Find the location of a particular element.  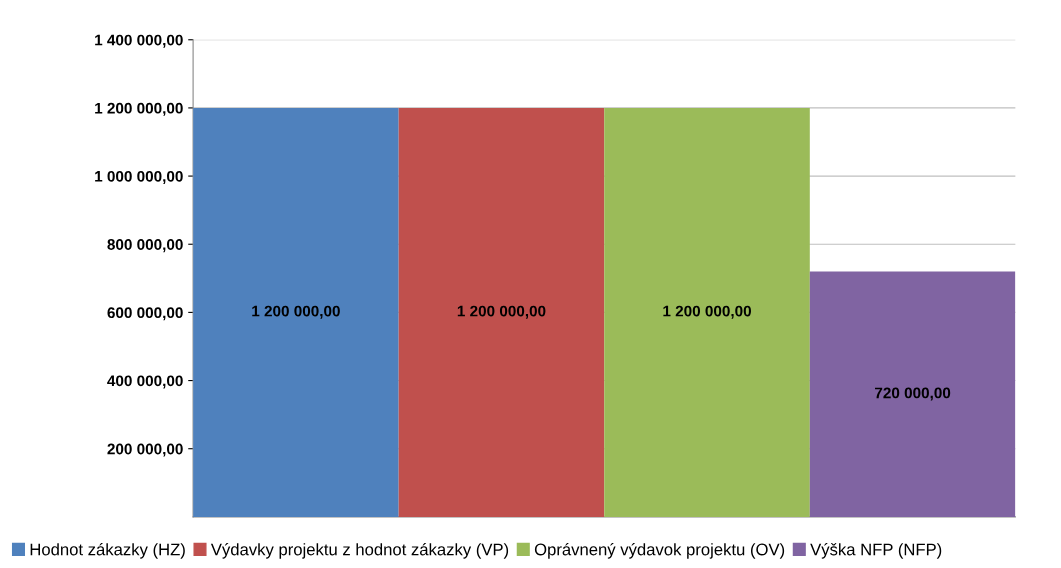

legend-label: Oprávnený výdavok projektu (OV) is located at coordinates (659, 550).